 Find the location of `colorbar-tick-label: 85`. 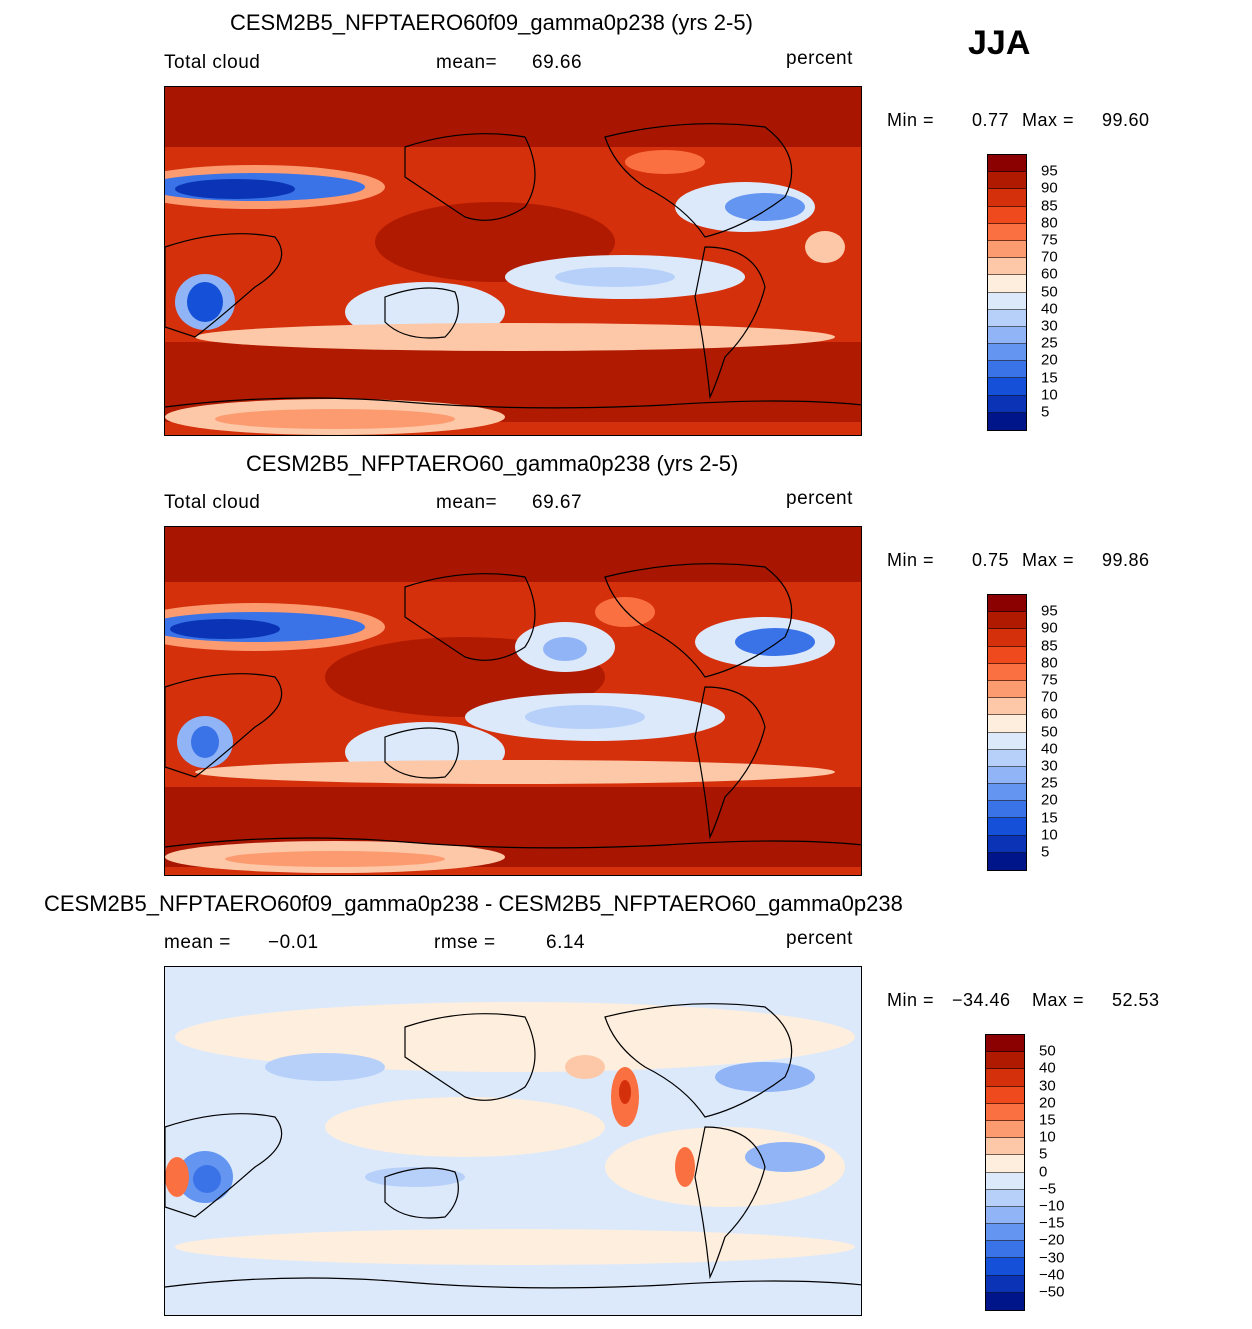

colorbar-tick-label: 85 is located at coordinates (1049, 206).